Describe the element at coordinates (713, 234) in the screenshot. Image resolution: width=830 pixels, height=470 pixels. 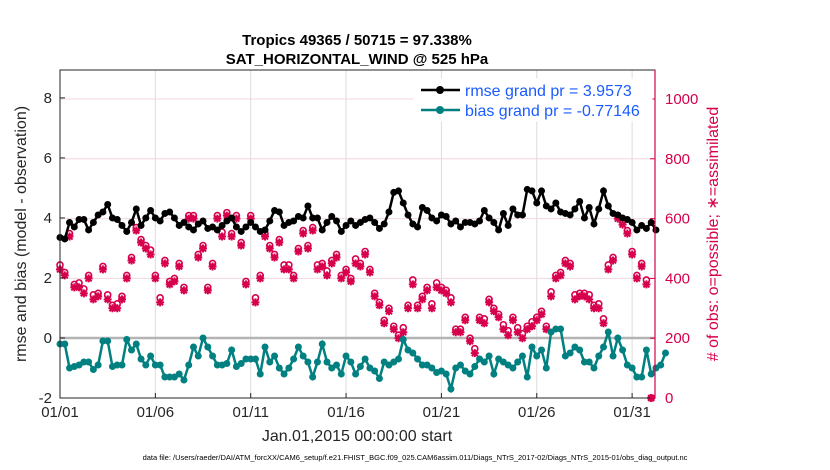
I see `y-axis-label-right: # of obs: o=possible; ∗=assimilated` at that location.